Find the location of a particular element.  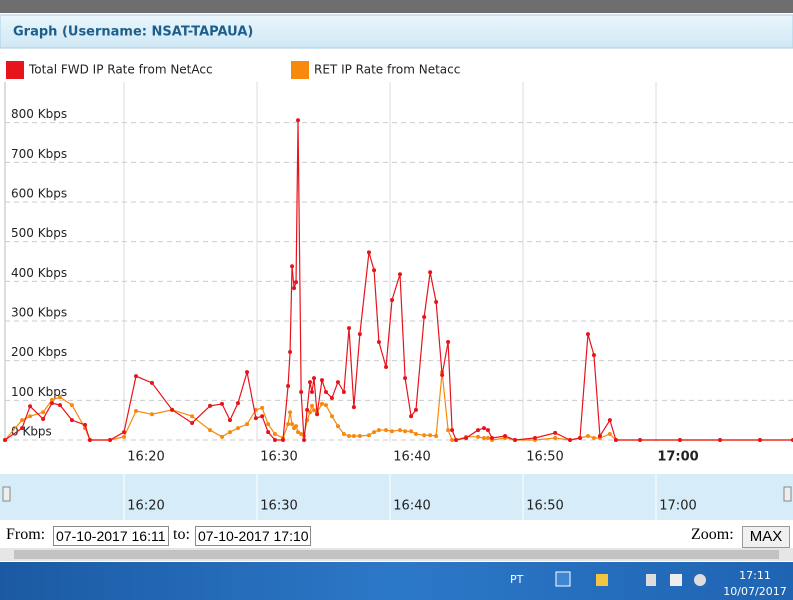

language: PT is located at coordinates (517, 579).